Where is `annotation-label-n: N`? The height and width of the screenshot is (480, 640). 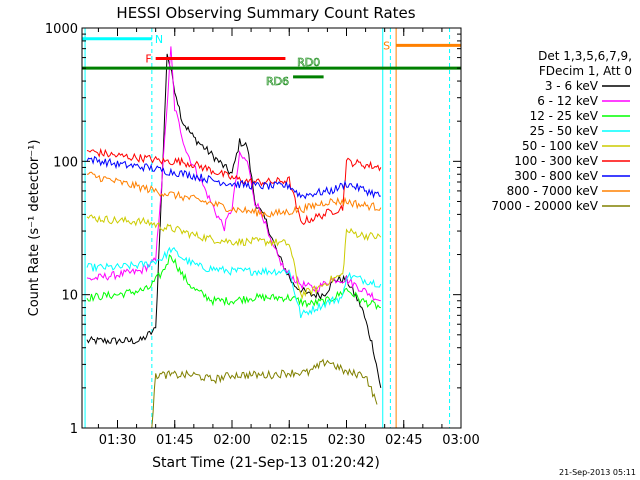
annotation-label-n: N is located at coordinates (159, 39).